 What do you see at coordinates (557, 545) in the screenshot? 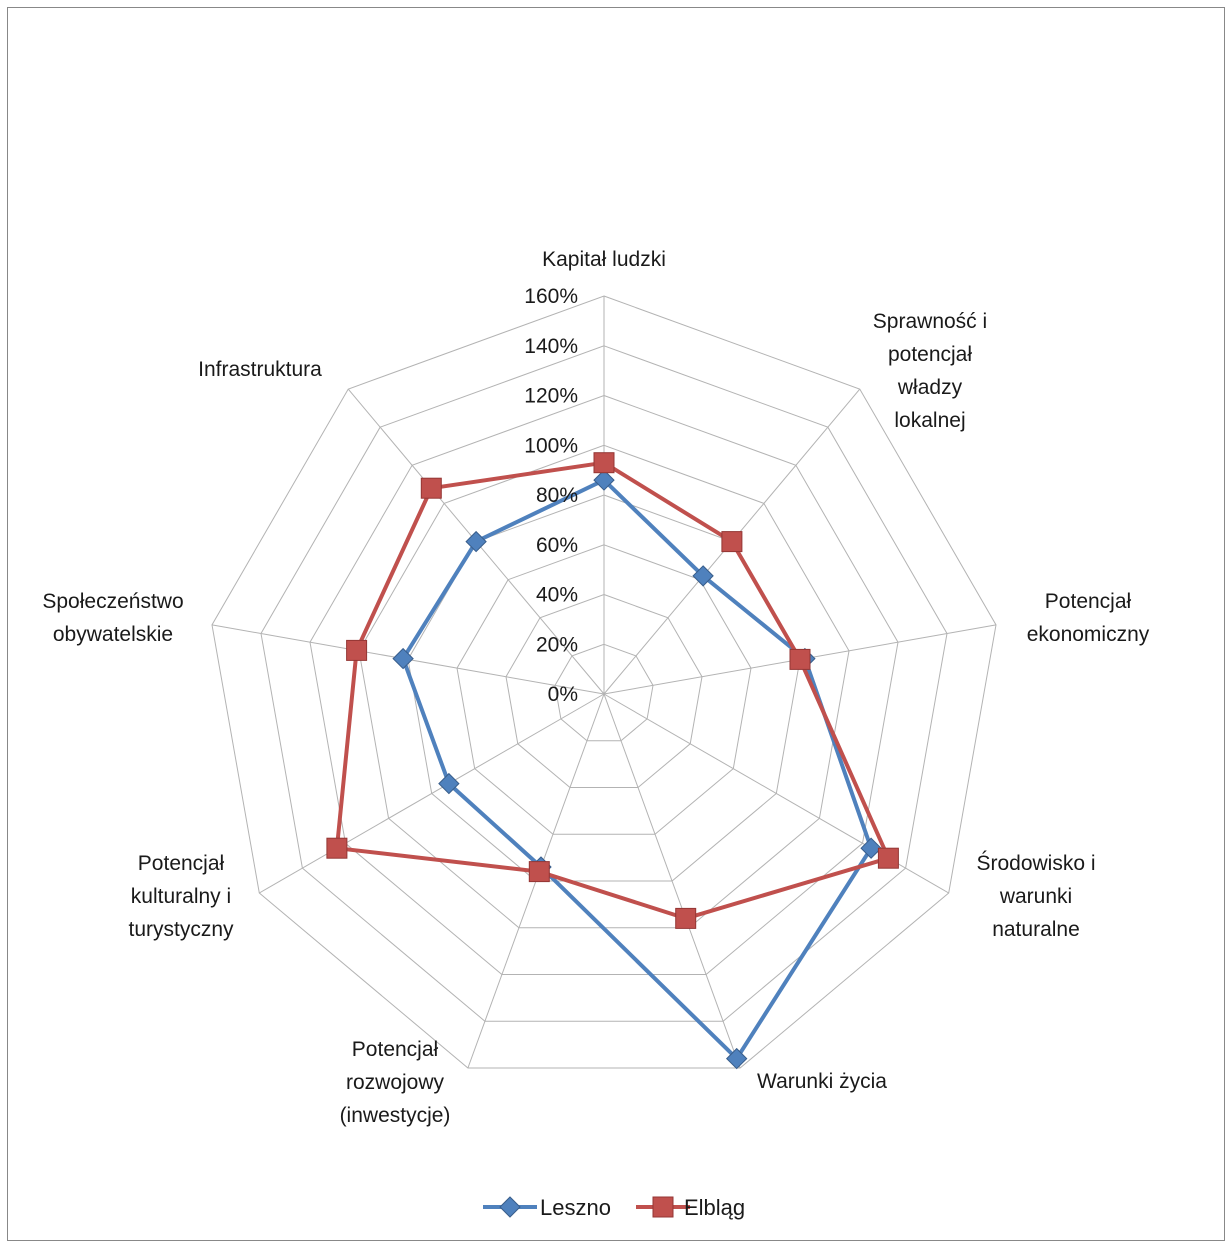
I see `tick-label: 60%` at bounding box center [557, 545].